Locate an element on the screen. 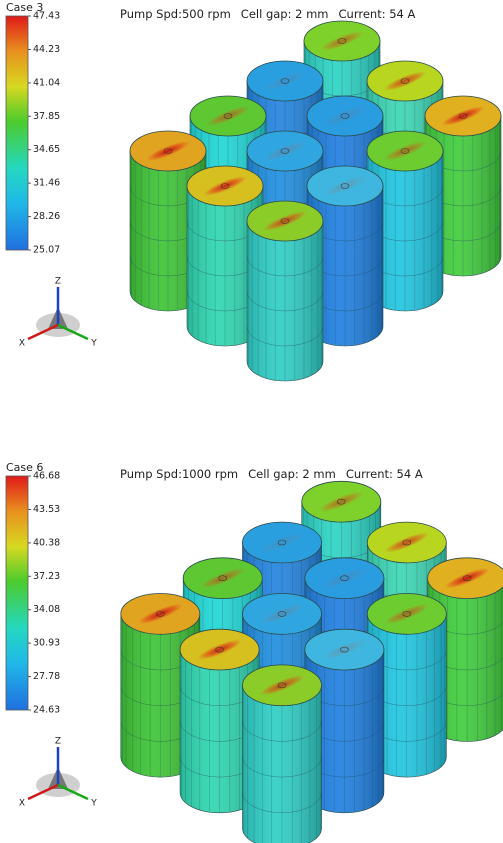 The width and height of the screenshot is (503, 843). colorbar-label: 40.38 is located at coordinates (46, 542).